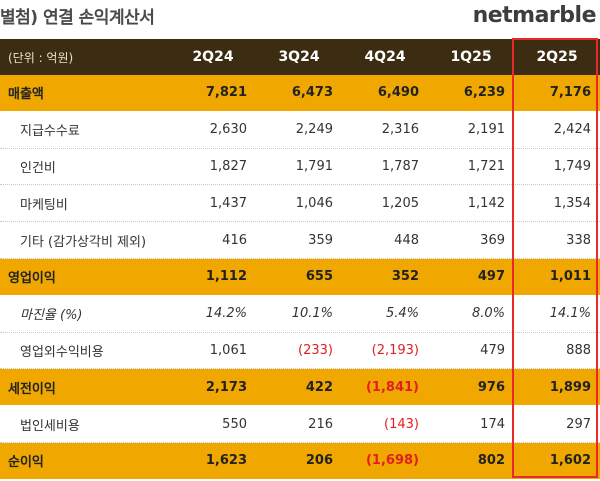 This screenshot has width=600, height=481. I want to click on table-cell: 7,176, so click(570, 93).